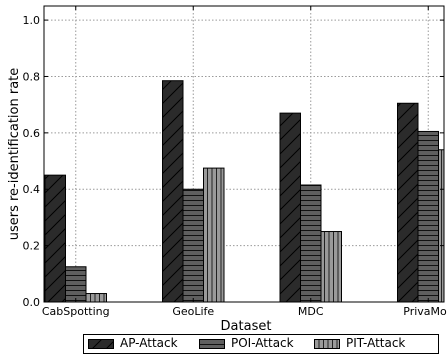 This screenshot has width=447, height=358. Describe the element at coordinates (76, 284) in the screenshot. I see `bar-poi-attack-cabspotting` at that location.